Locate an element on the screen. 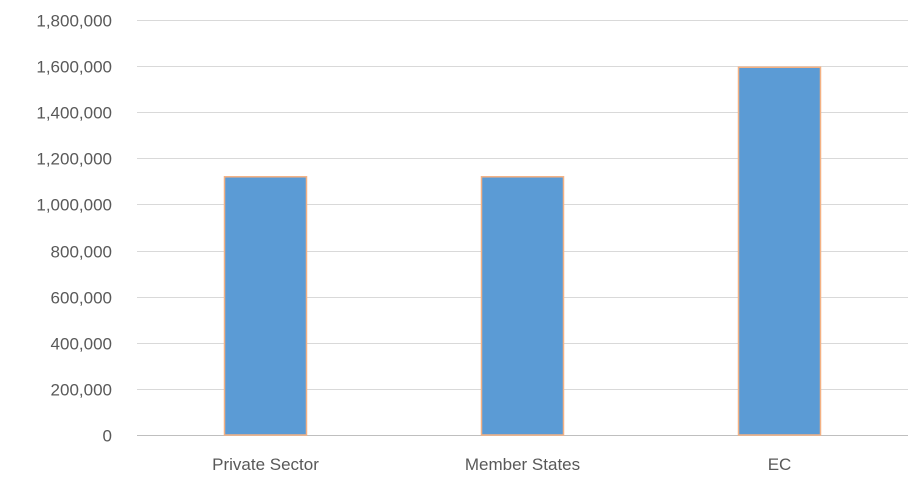 The height and width of the screenshot is (478, 916). x-category-label: Member States is located at coordinates (522, 464).